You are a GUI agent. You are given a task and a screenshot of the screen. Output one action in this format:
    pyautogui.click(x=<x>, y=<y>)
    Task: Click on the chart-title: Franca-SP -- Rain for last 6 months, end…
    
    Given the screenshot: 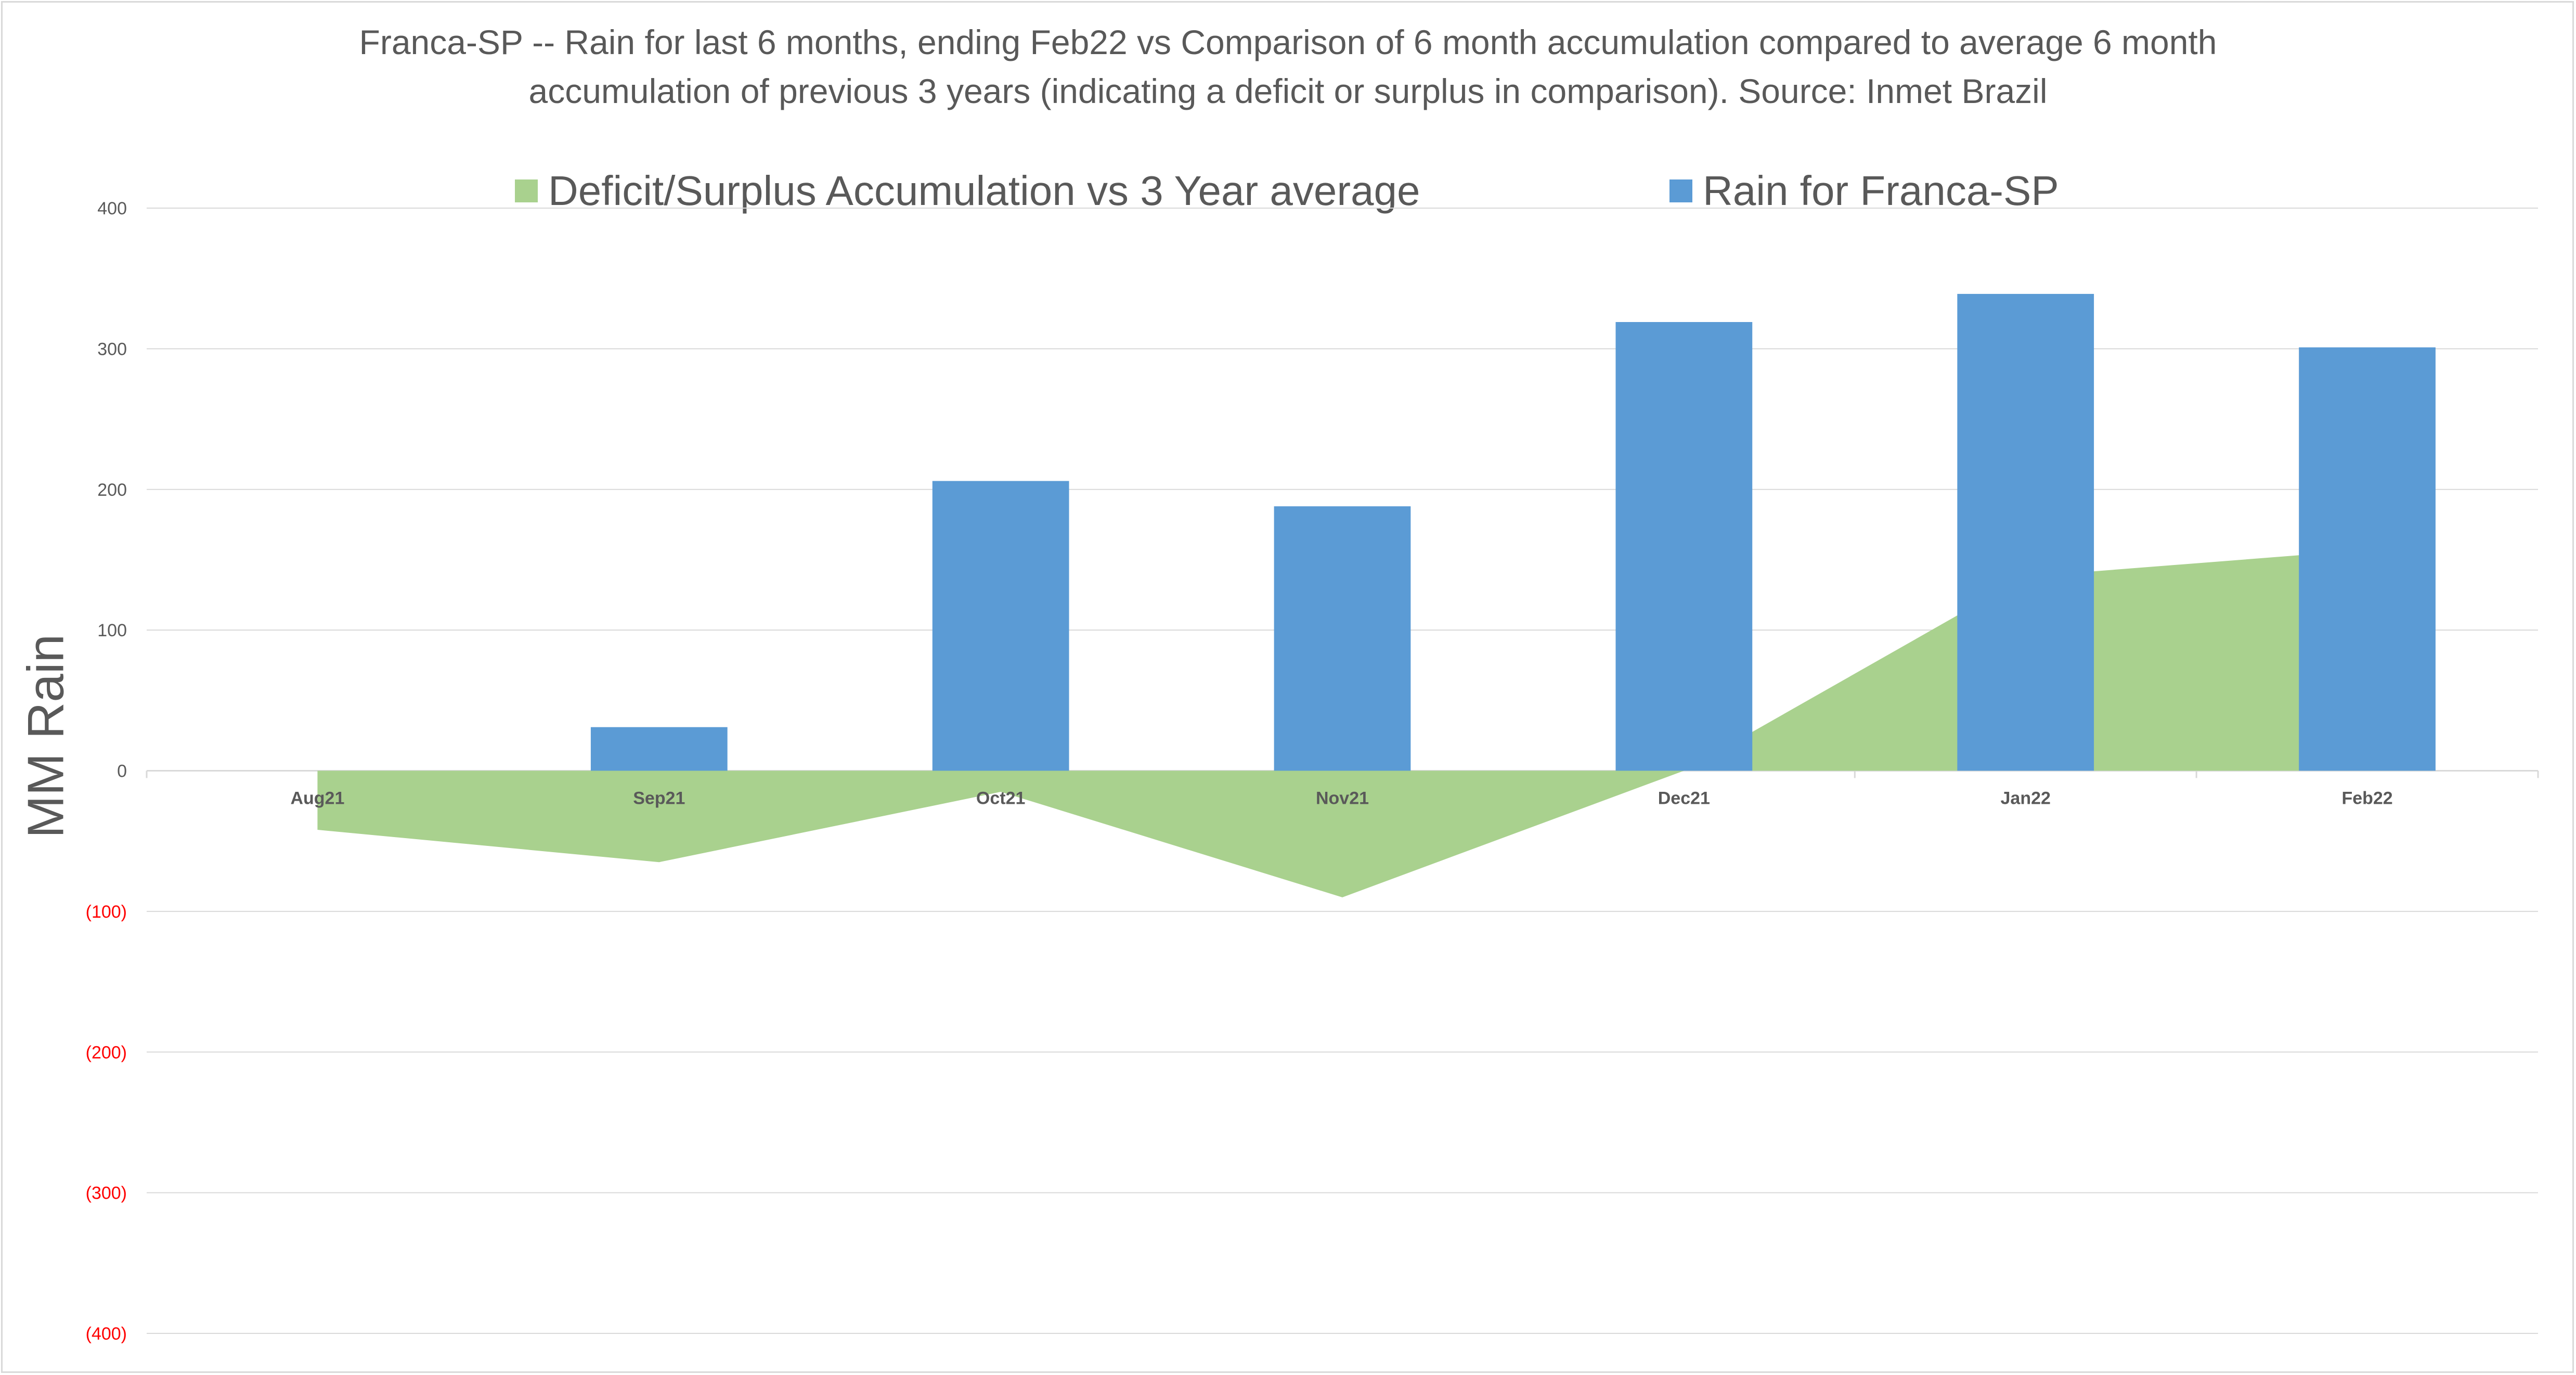 What is the action you would take?
    pyautogui.click(x=1288, y=67)
    